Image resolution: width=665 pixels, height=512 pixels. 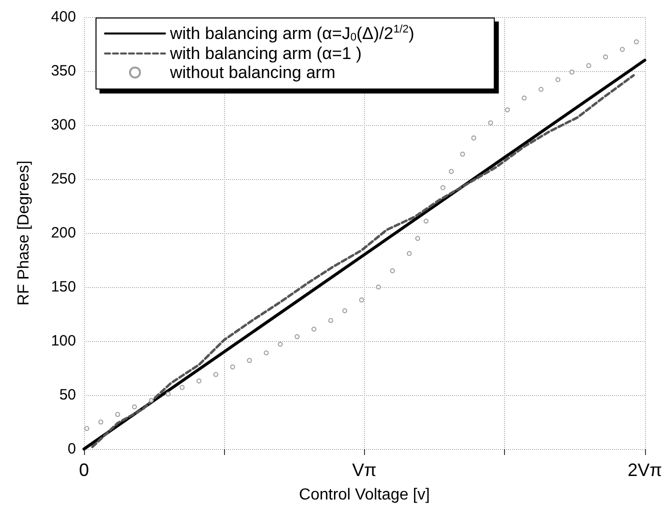 I want to click on x-tick-label: 0, so click(x=84, y=470).